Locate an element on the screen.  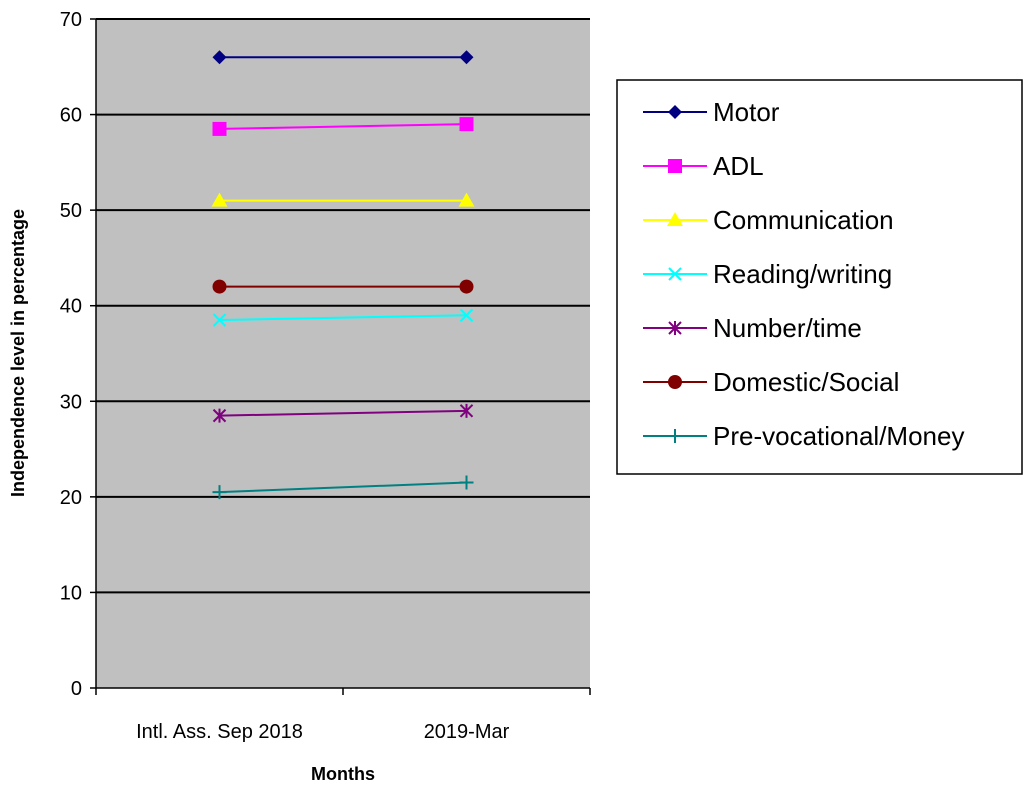
y-tick-labels: 0 10 20 30 40 50 60 70 is located at coordinates (71, 354).